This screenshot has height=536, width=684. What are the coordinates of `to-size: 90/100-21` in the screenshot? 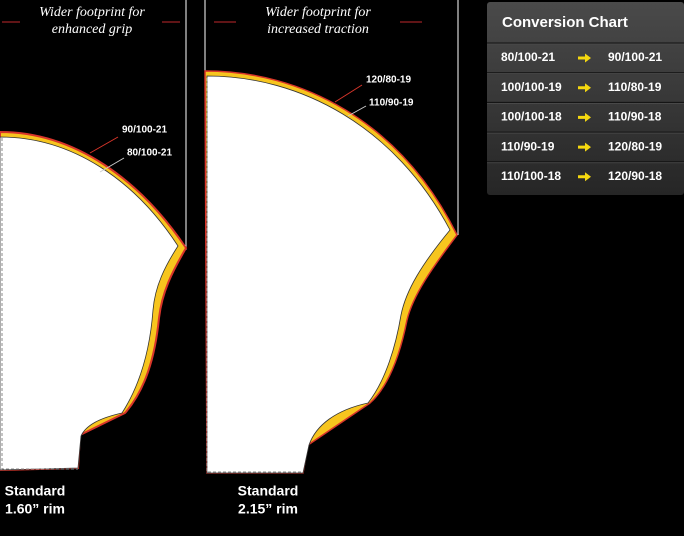 It's located at (635, 57).